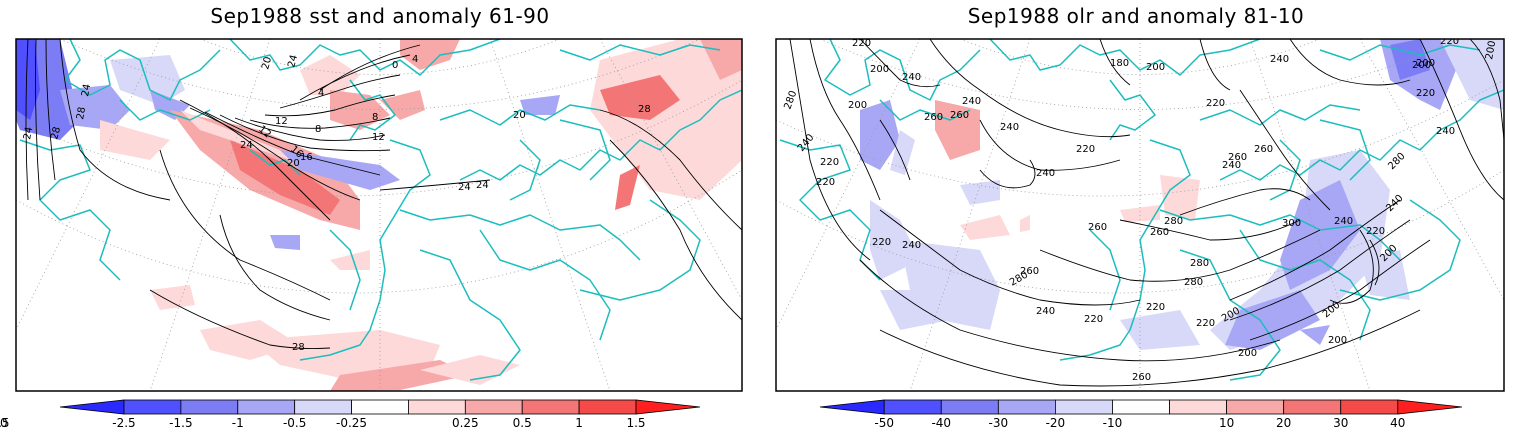 The height and width of the screenshot is (430, 1520). Describe the element at coordinates (465, 423) in the screenshot. I see `colorbar-tick-label: 0.25` at that location.